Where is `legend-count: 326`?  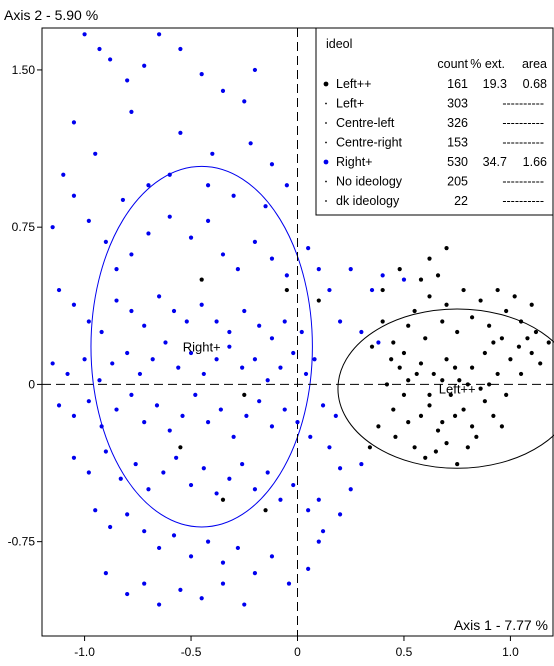 legend-count: 326 is located at coordinates (457, 123).